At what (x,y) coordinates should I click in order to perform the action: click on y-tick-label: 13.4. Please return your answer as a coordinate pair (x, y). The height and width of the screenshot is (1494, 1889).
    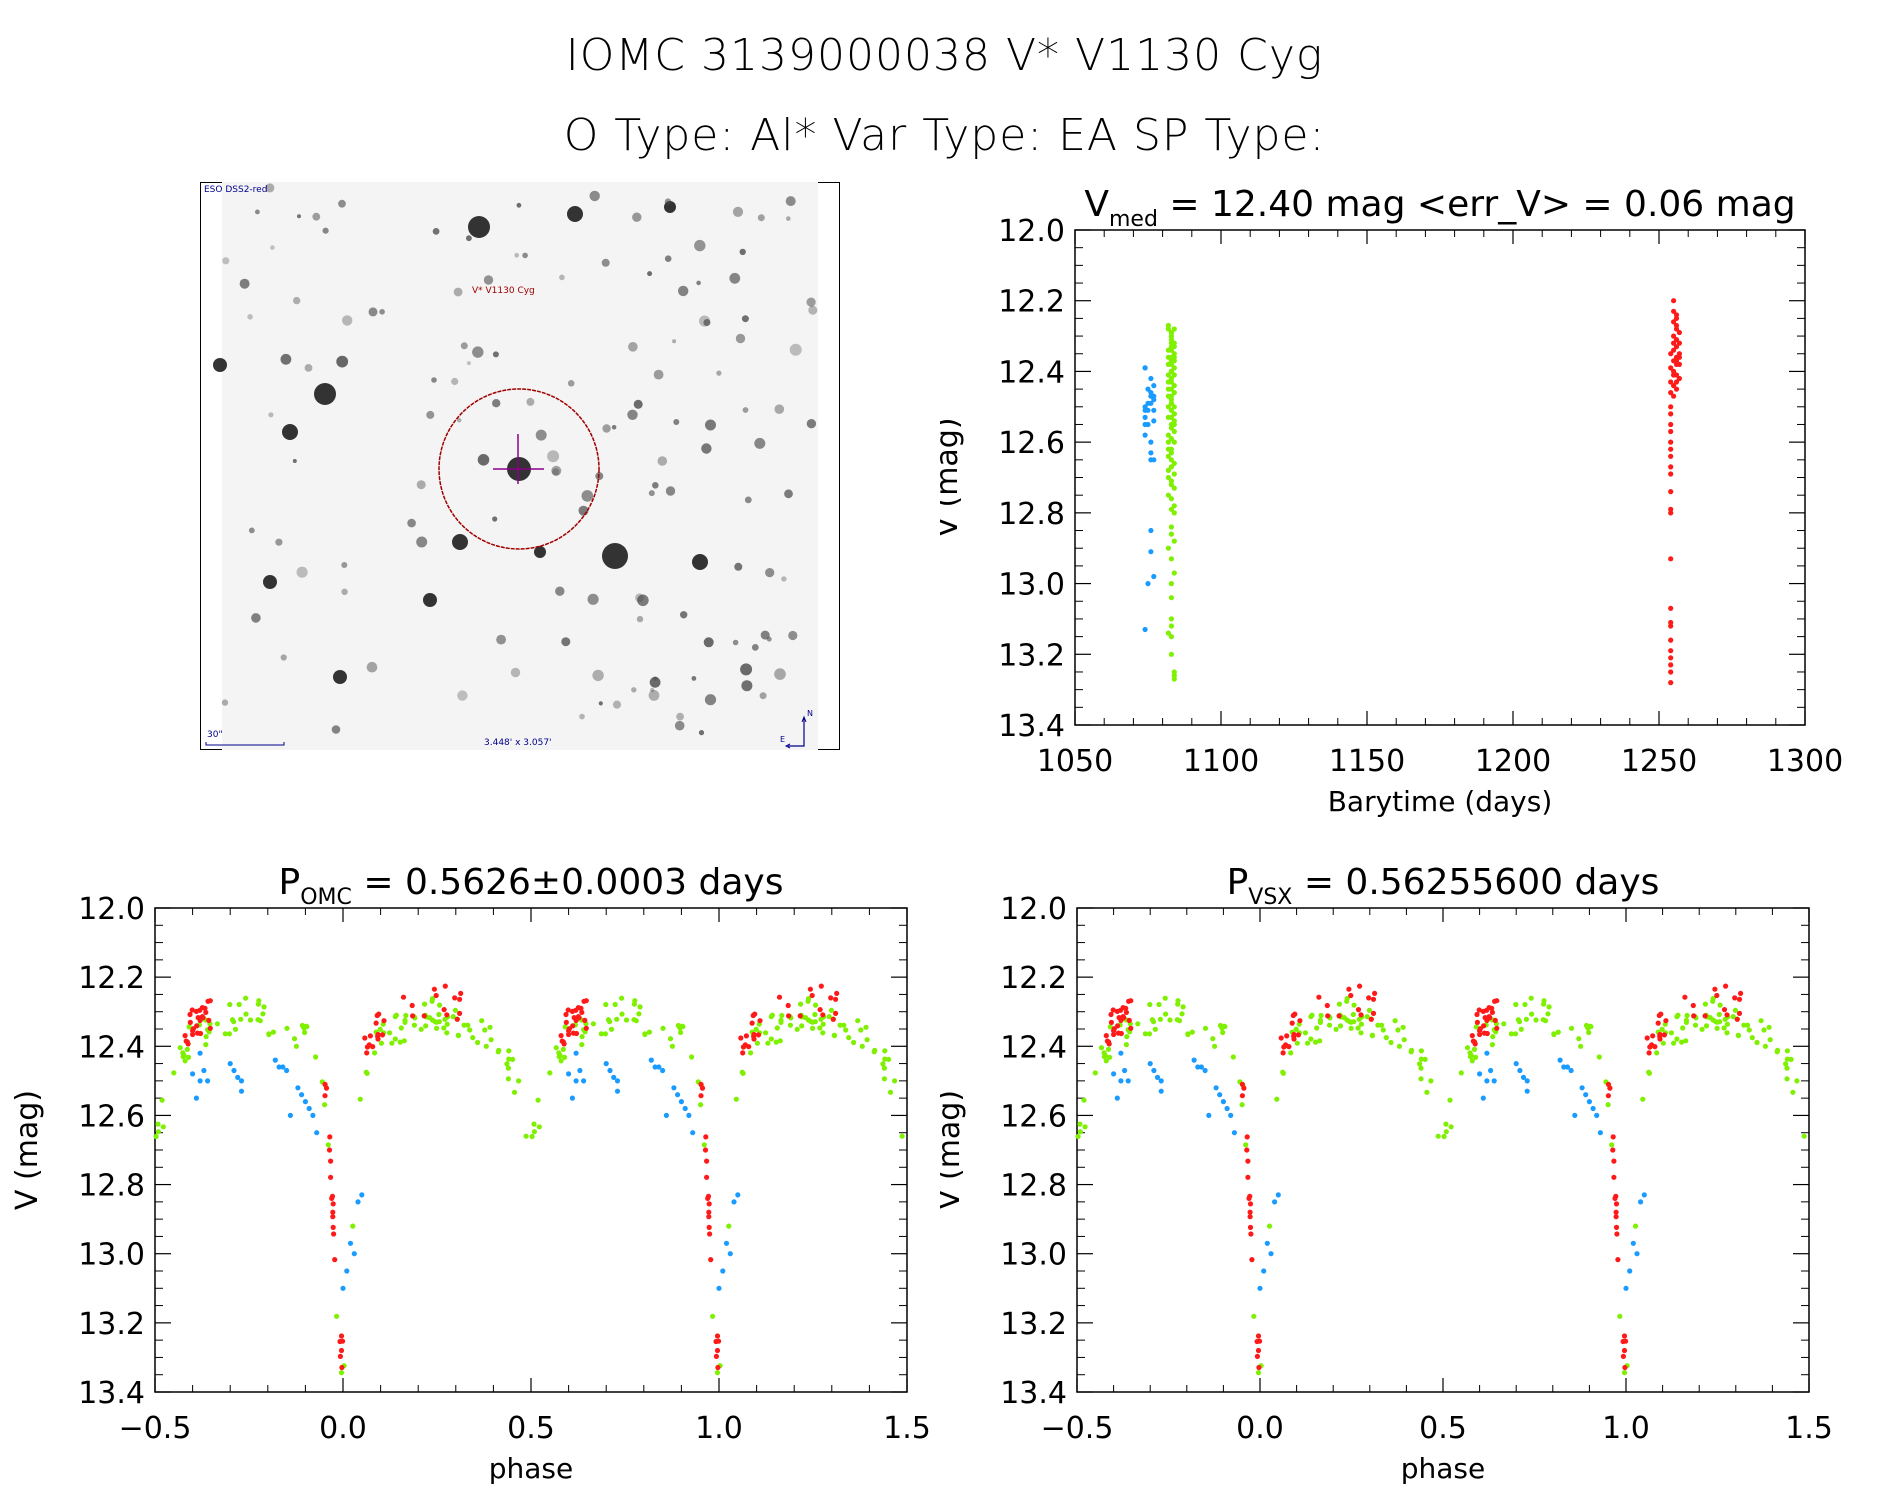
    Looking at the image, I should click on (1033, 1393).